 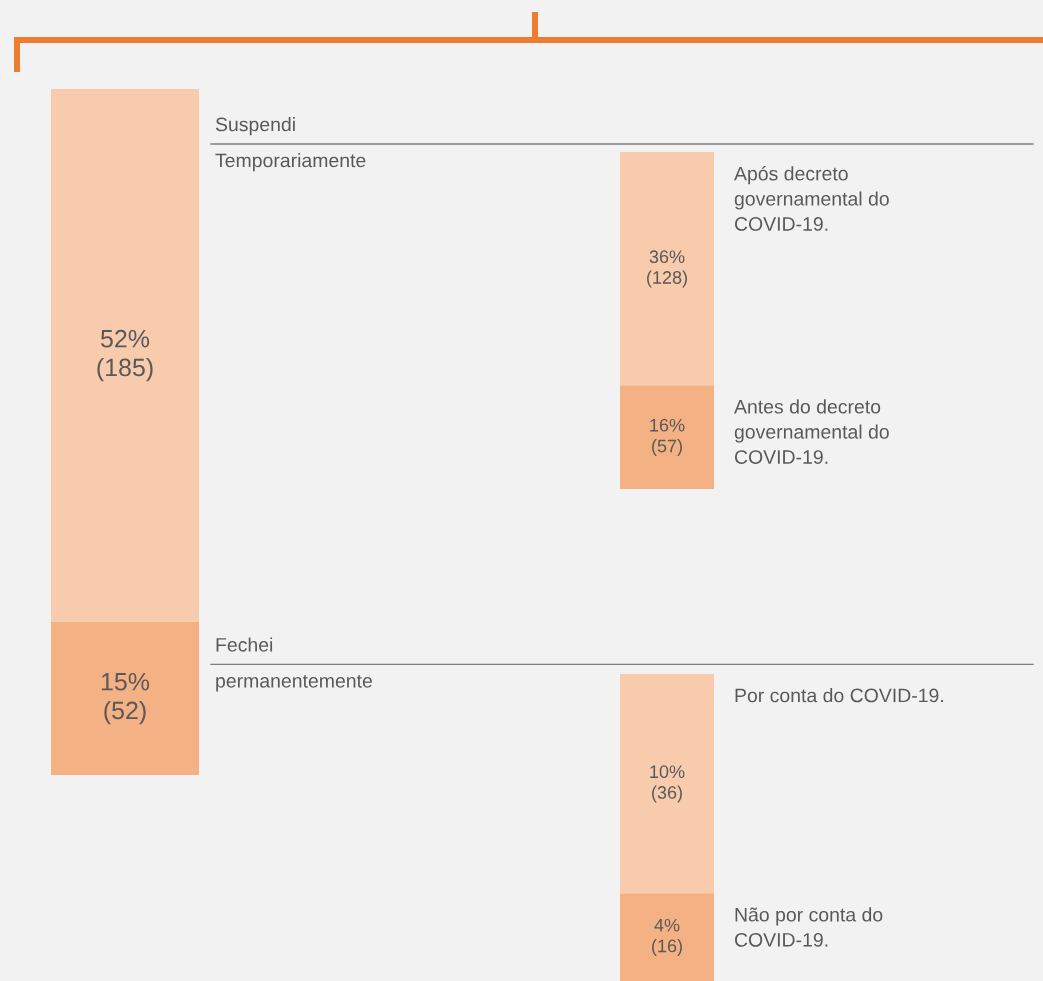 I want to click on series-label: Suspendi Temporariamente, so click(x=290, y=144).